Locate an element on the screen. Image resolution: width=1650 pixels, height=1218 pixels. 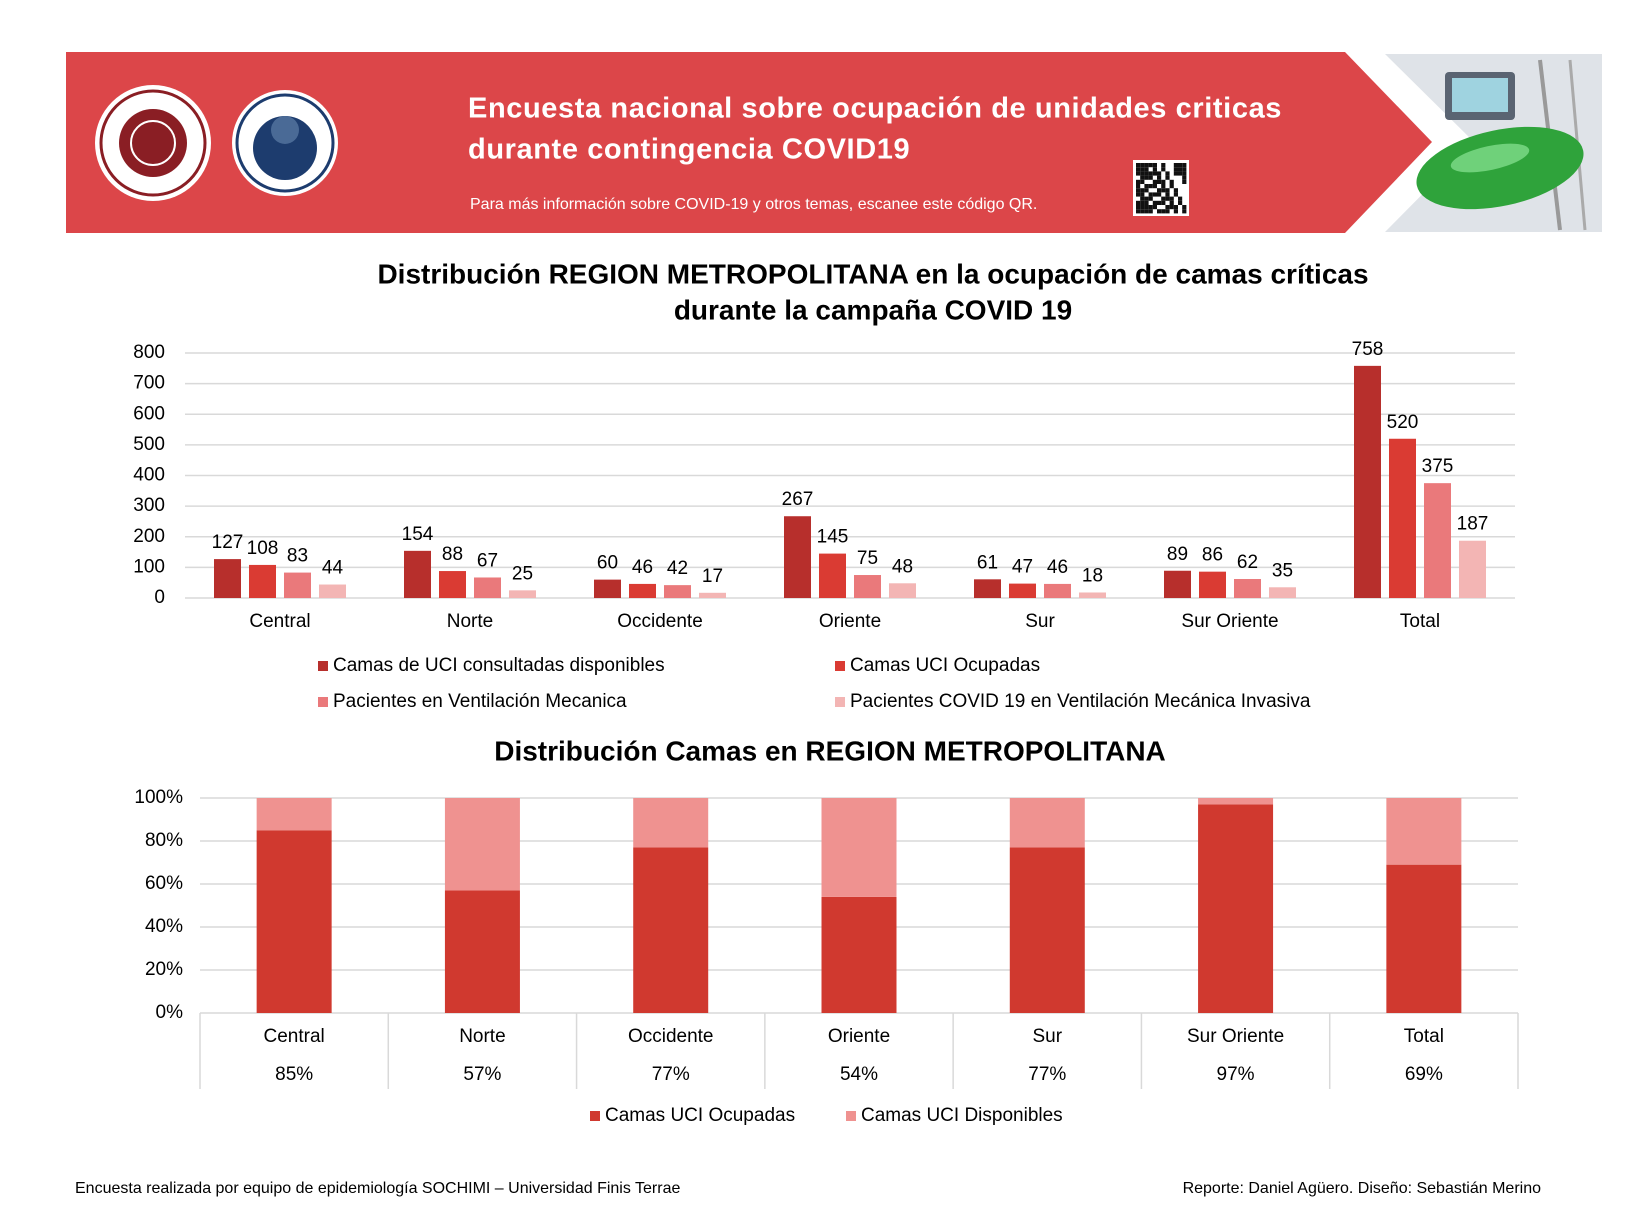
x-tick-label: Total is located at coordinates (1420, 621).